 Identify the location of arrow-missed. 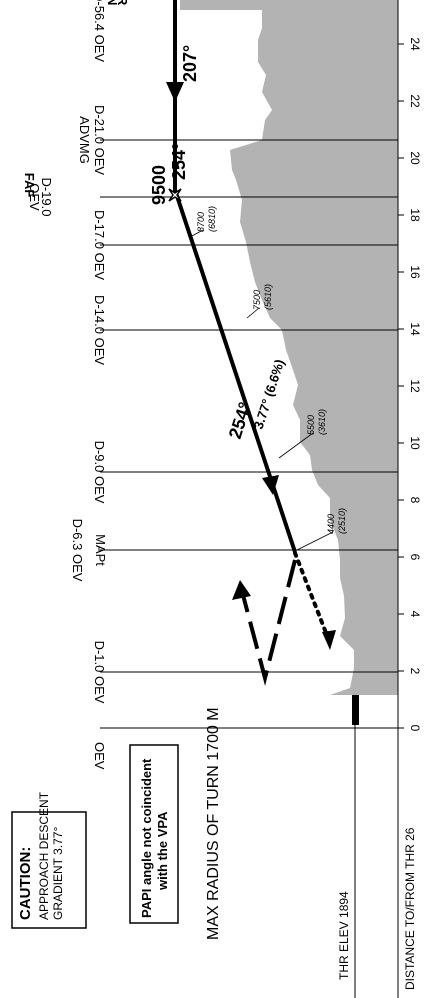
(329, 640).